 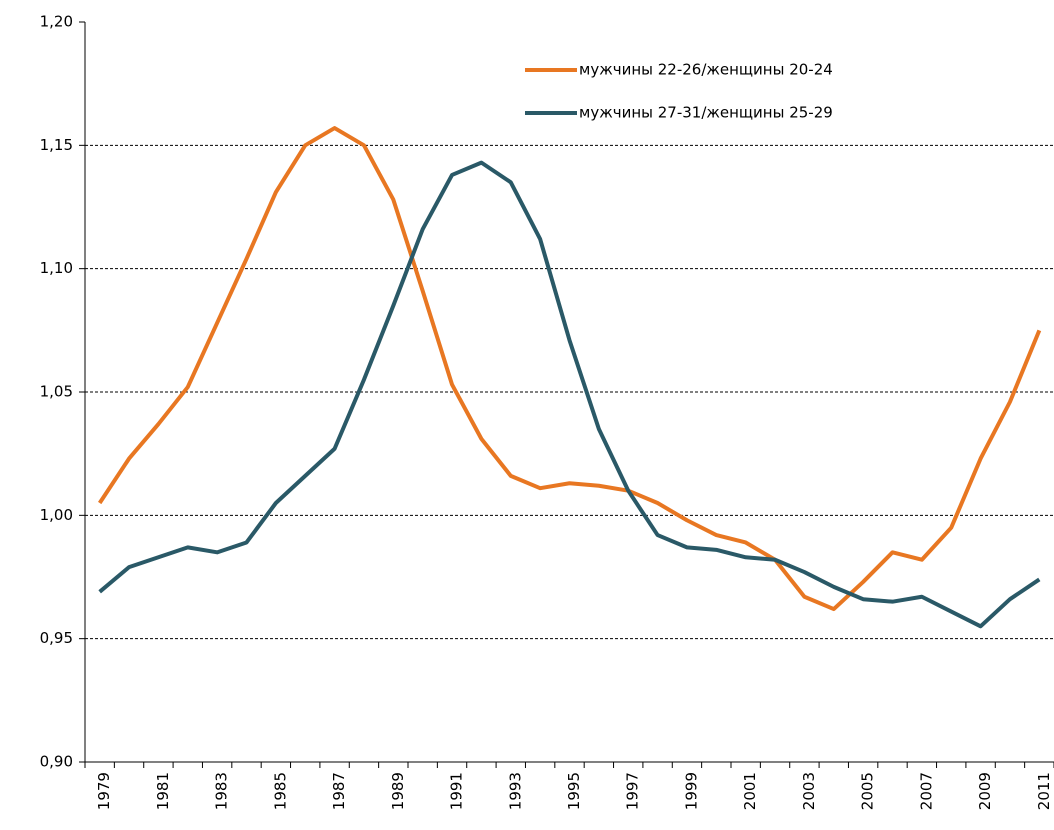 What do you see at coordinates (56, 268) in the screenshot?
I see `y-tick-label: 1,10` at bounding box center [56, 268].